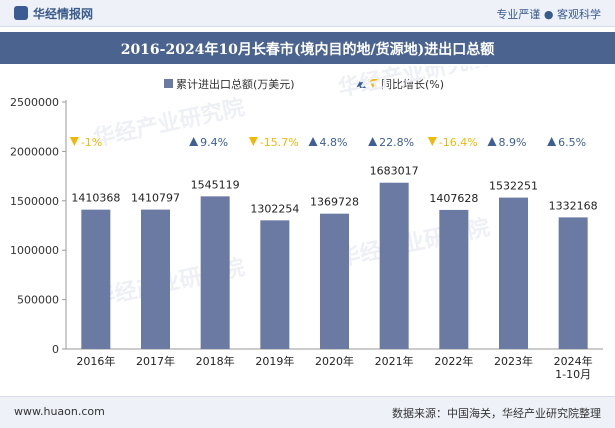 The image size is (615, 428). I want to click on value-label-2: 1545119, so click(215, 184).